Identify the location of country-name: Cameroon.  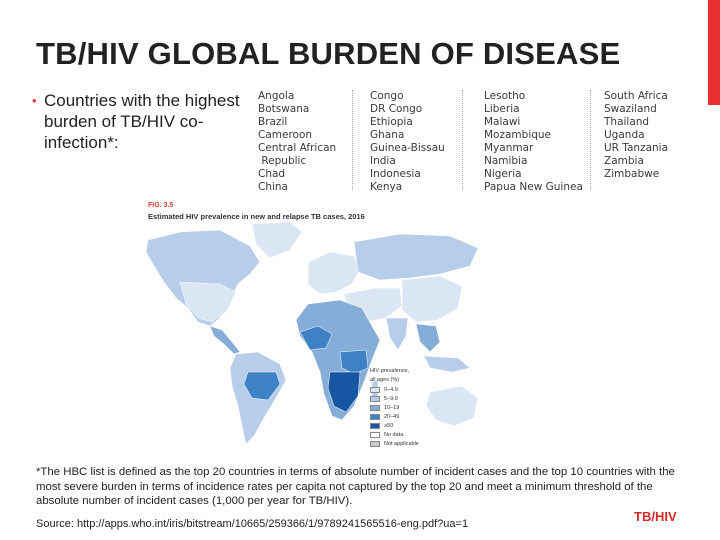
(285, 135).